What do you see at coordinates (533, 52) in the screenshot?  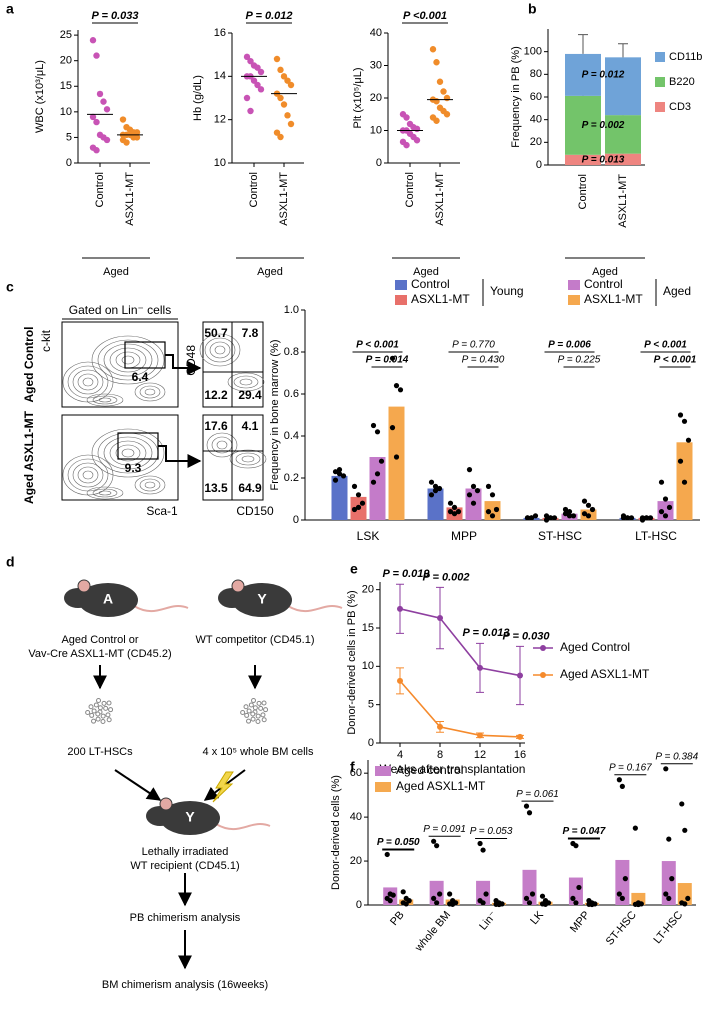 I see `y-tick-label: 100` at bounding box center [533, 52].